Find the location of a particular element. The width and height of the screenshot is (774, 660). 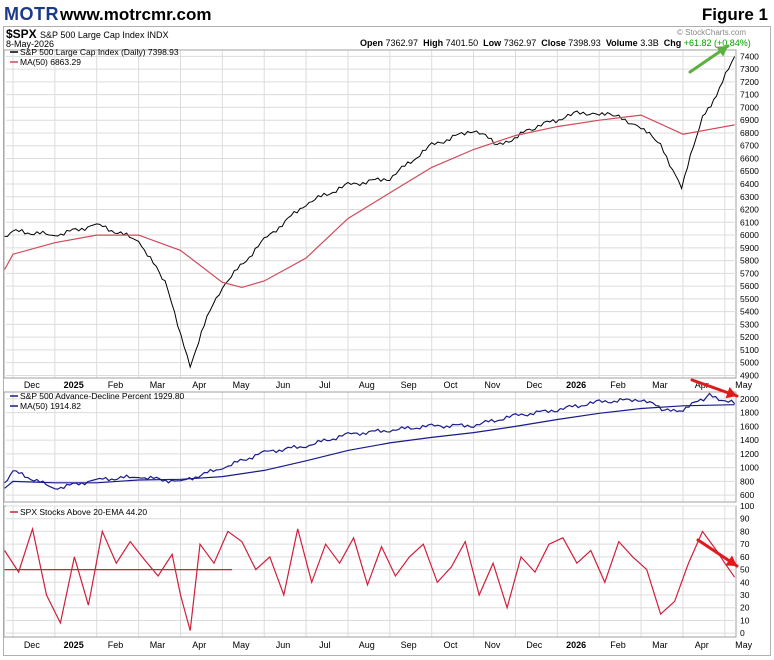

y-tick-label: 60 is located at coordinates (745, 557).